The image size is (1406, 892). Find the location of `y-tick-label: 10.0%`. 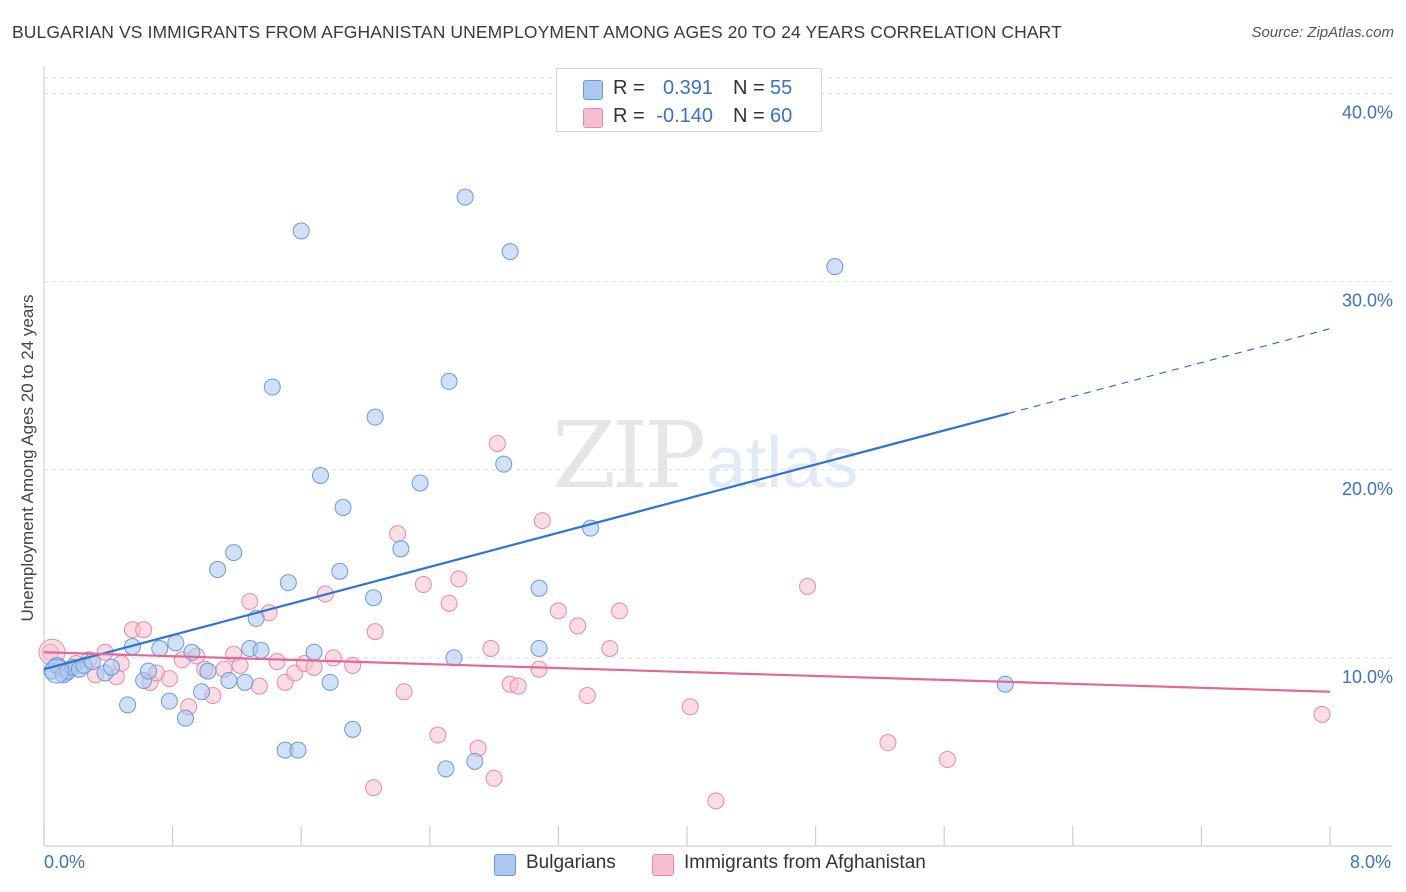

y-tick-label: 10.0% is located at coordinates (1367, 677).